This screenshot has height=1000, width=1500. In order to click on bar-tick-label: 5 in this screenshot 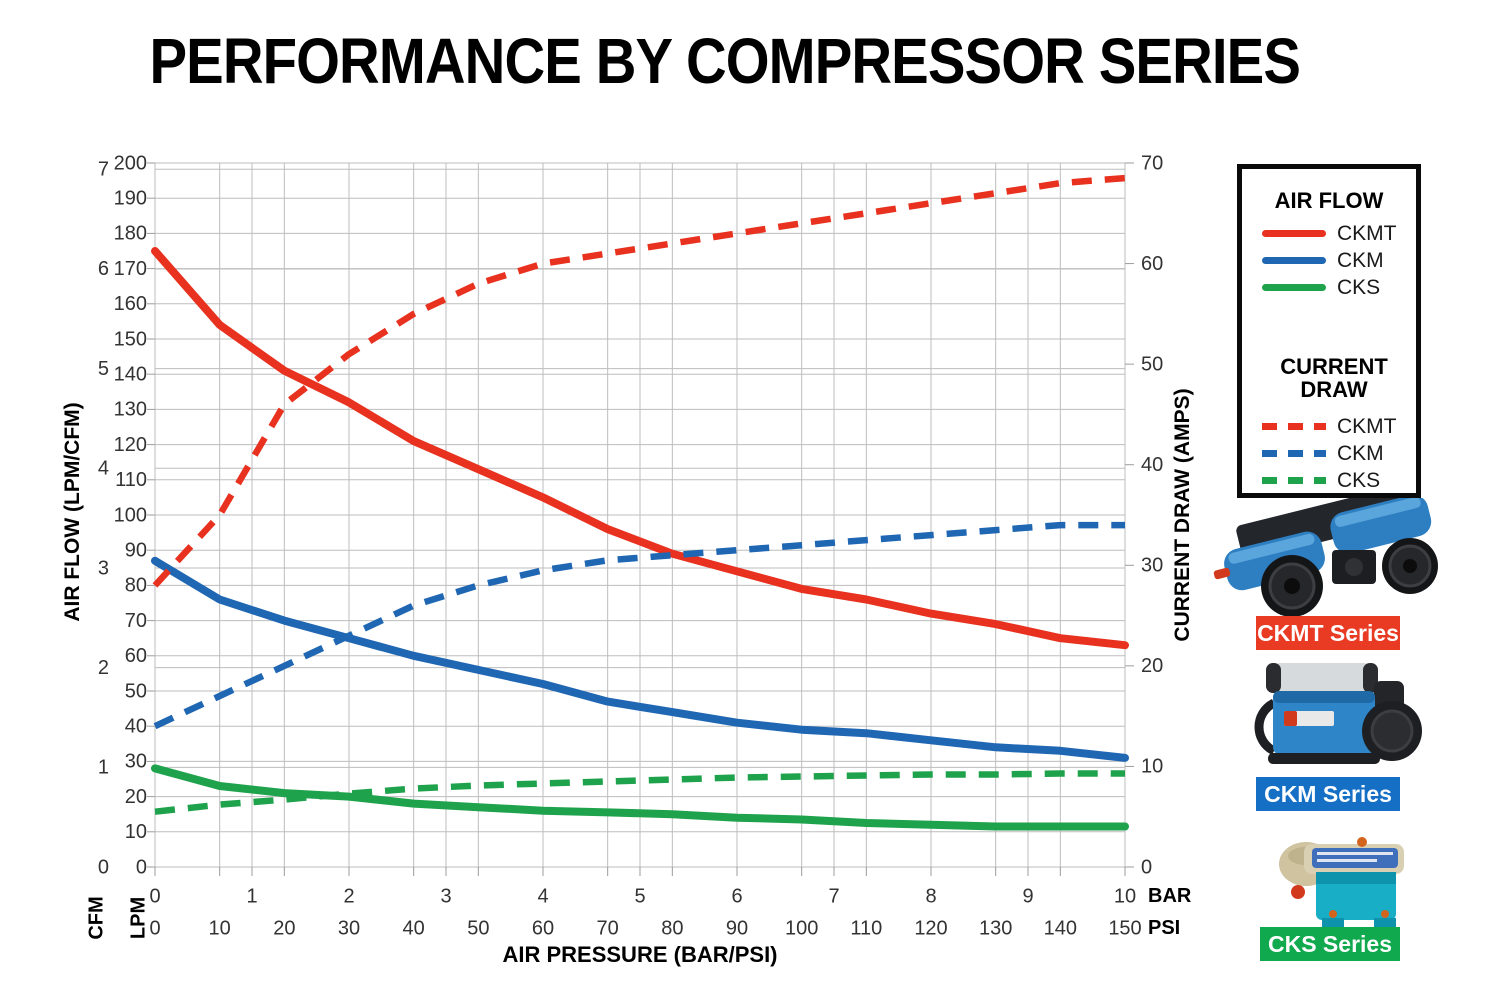, I will do `click(639, 896)`.